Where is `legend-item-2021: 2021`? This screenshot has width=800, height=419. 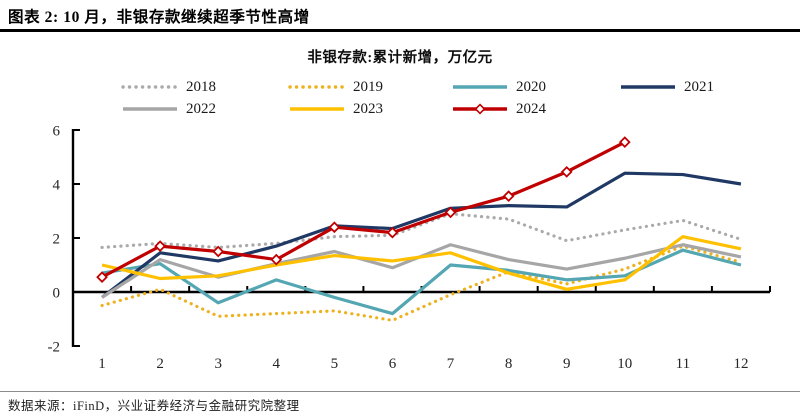
legend-item-2021: 2021 is located at coordinates (666, 87).